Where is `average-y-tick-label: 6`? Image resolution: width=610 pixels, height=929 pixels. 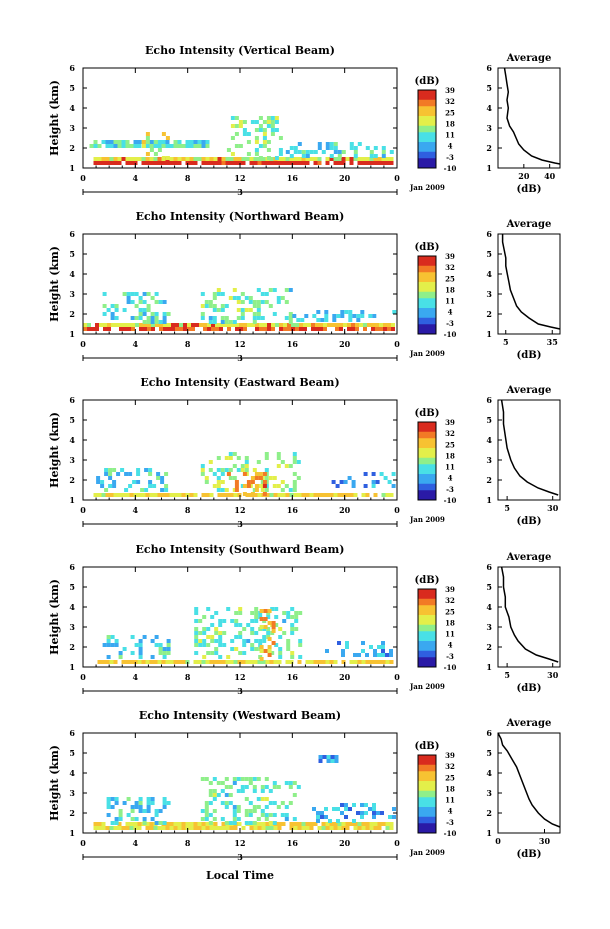
average-y-tick-label: 6 is located at coordinates (489, 68).